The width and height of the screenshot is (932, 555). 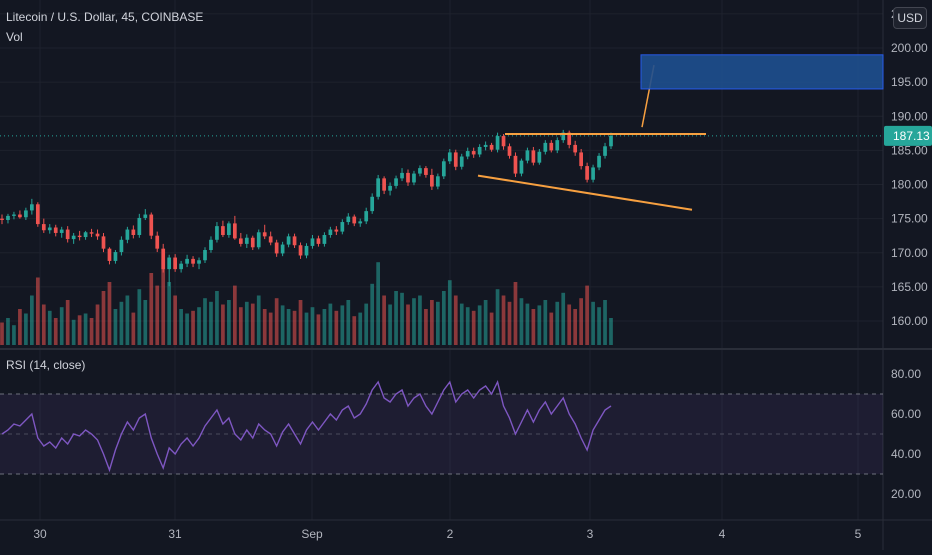 I want to click on last-price-badge, so click(x=908, y=135).